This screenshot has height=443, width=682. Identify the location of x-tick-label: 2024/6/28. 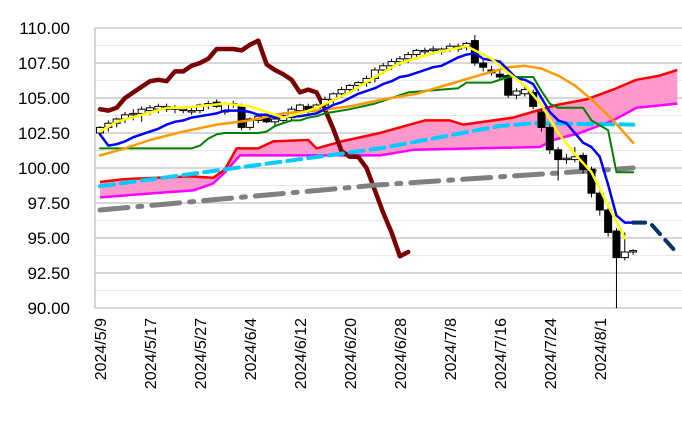
(401, 353).